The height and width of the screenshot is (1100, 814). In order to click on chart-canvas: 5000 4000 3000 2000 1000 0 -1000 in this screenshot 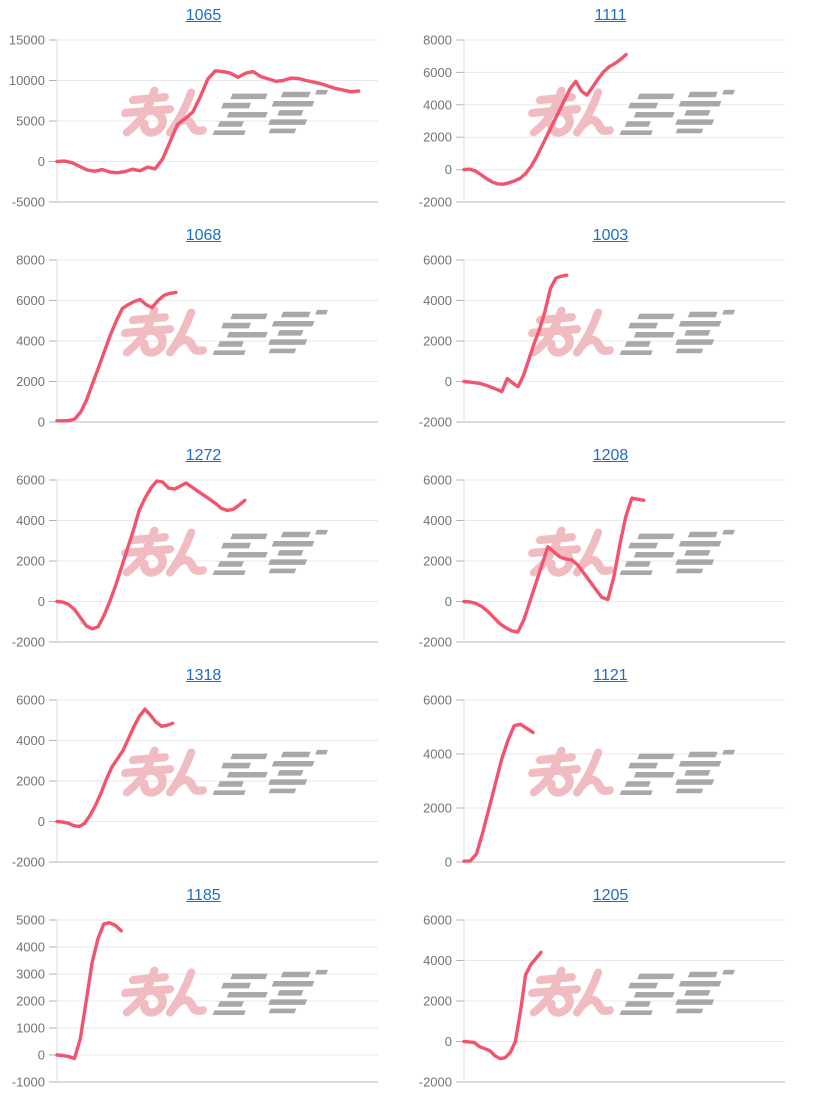, I will do `click(195, 1001)`.